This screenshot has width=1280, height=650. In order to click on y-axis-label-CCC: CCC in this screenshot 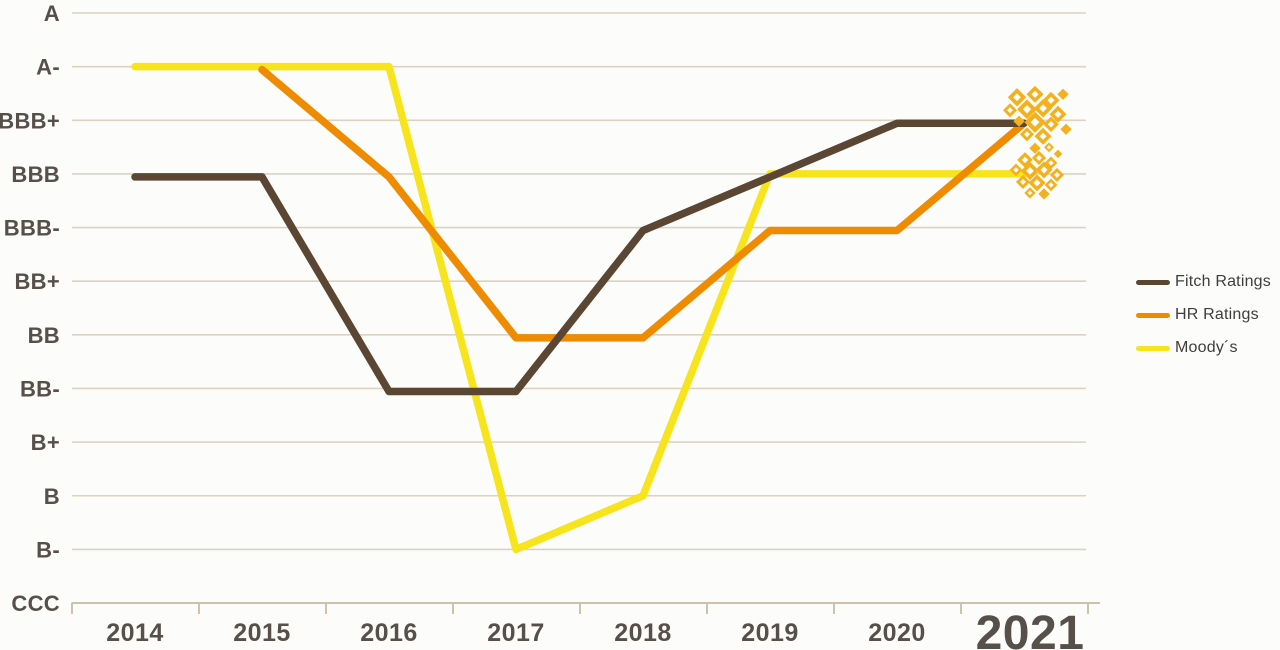, I will do `click(35, 603)`.